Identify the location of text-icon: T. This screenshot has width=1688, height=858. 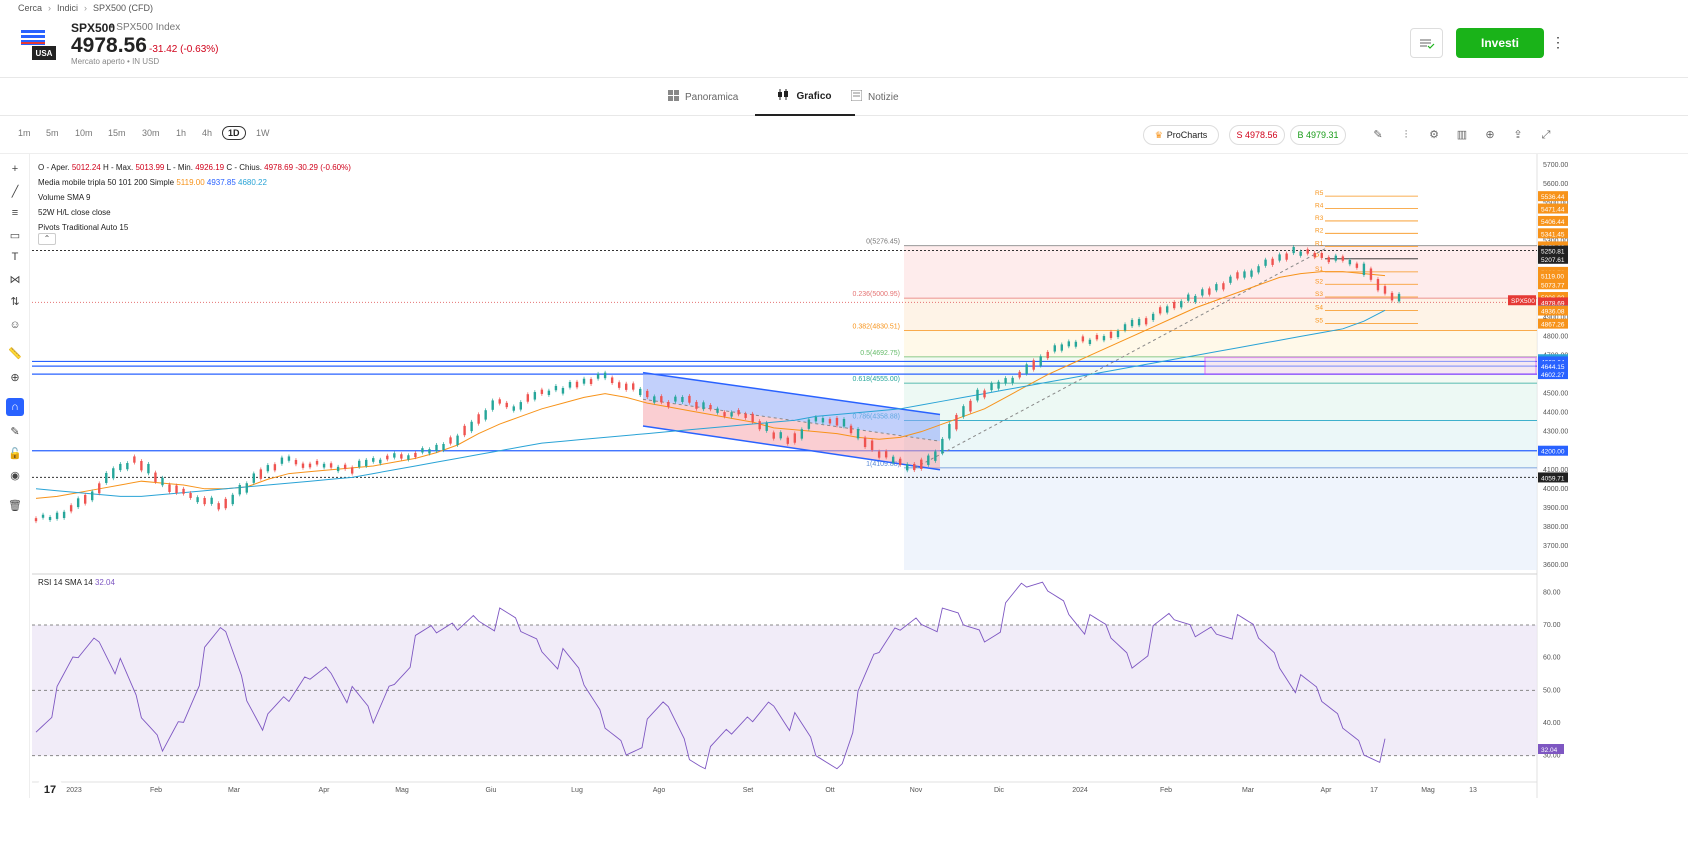
(15, 257).